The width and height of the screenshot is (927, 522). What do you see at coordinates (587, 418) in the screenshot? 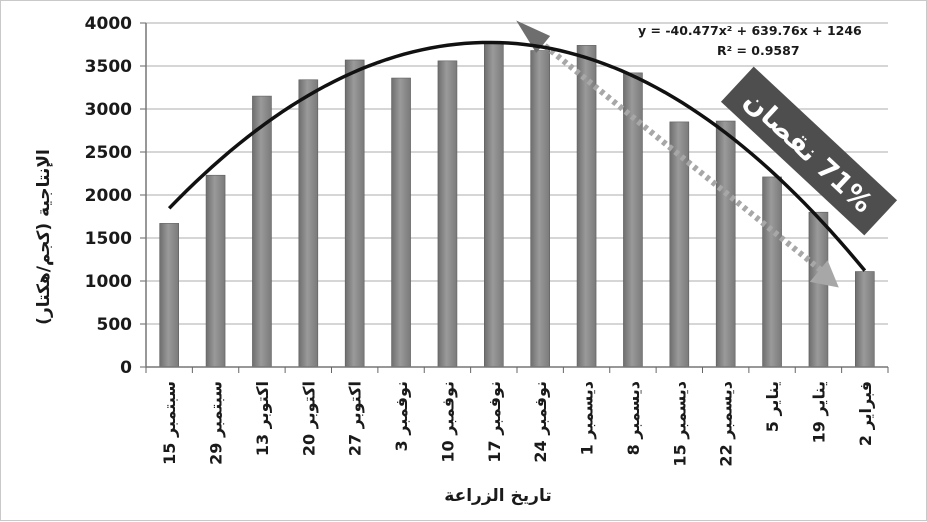
I see `x-tick-label: 1 ديسمبر` at bounding box center [587, 418].